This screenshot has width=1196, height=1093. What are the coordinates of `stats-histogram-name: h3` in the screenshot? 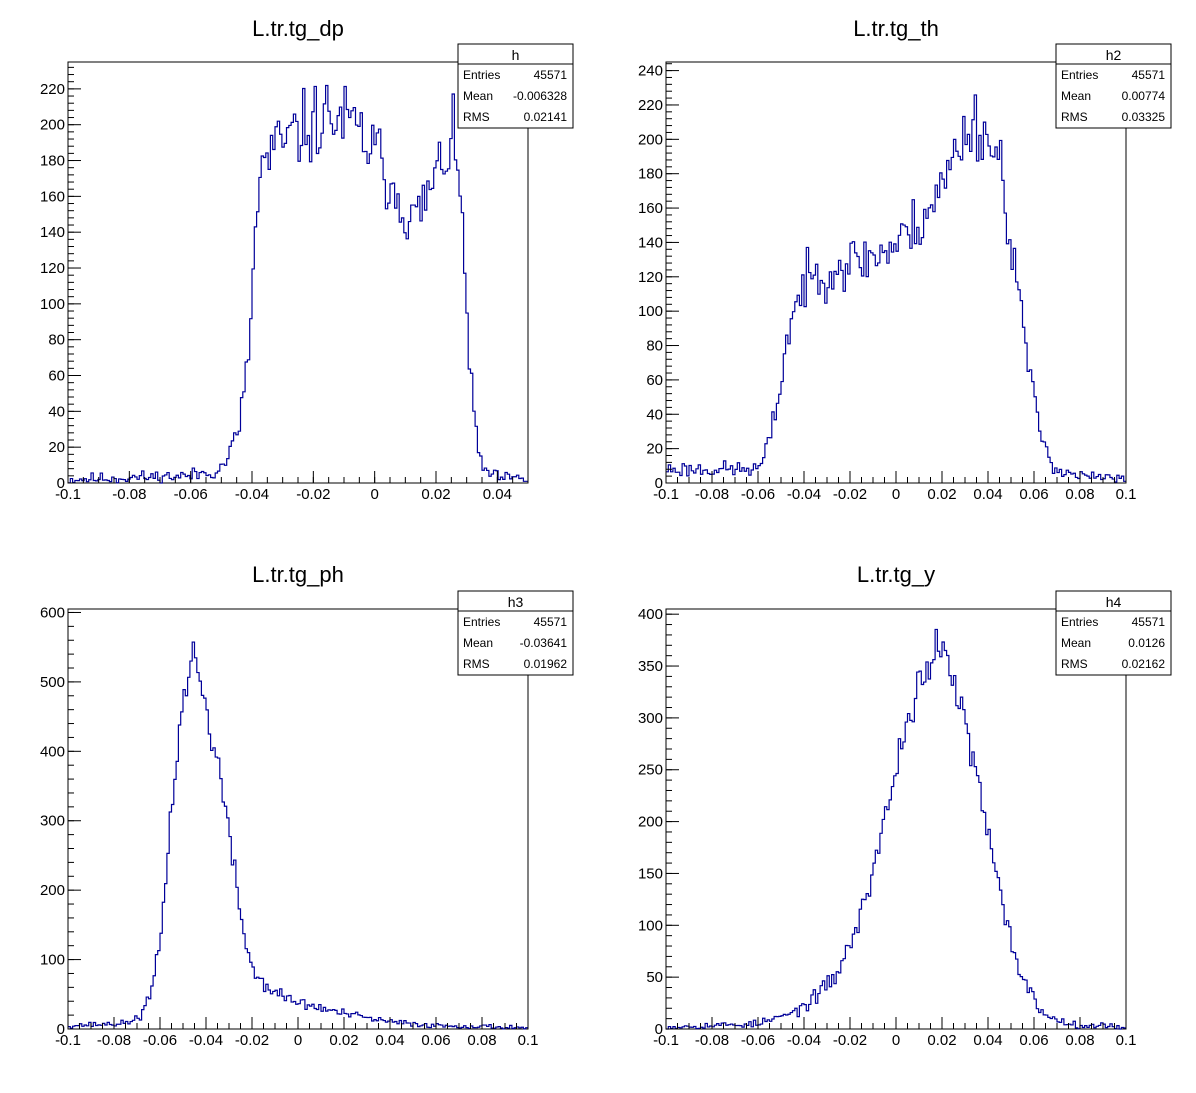 It's located at (516, 602).